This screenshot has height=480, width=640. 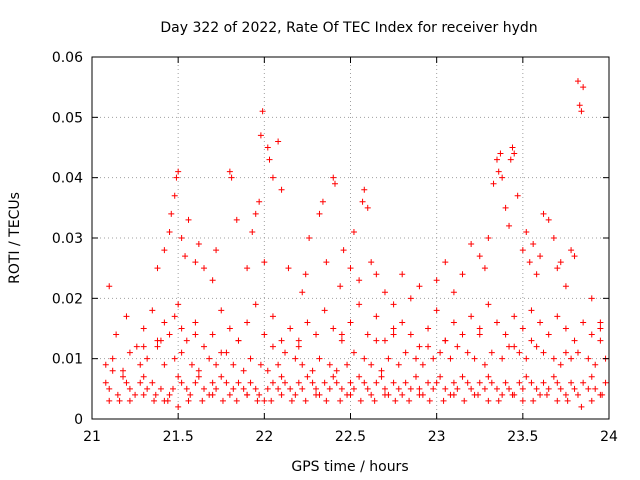 What do you see at coordinates (67, 179) in the screenshot?
I see `y-tick-label: 0.04` at bounding box center [67, 179].